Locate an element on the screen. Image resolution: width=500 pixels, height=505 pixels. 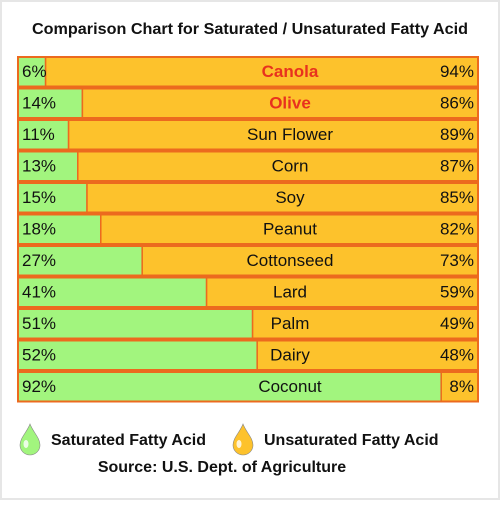
category-label: Canola is located at coordinates (290, 71).